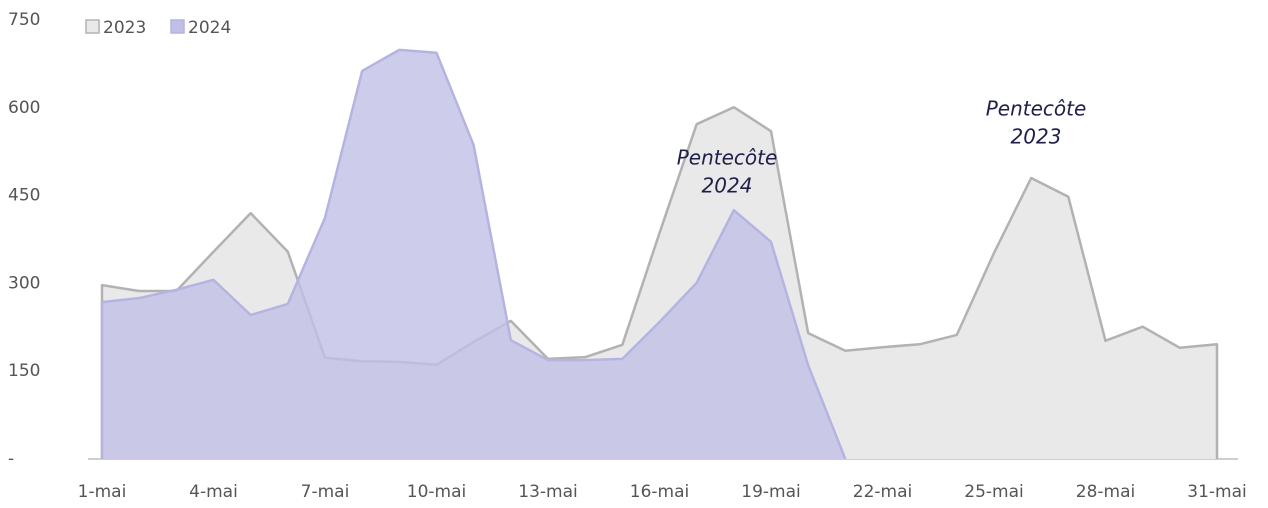 This screenshot has width=1268, height=508. What do you see at coordinates (993, 492) in the screenshot?
I see `x-tick-label: 25-mai` at bounding box center [993, 492].